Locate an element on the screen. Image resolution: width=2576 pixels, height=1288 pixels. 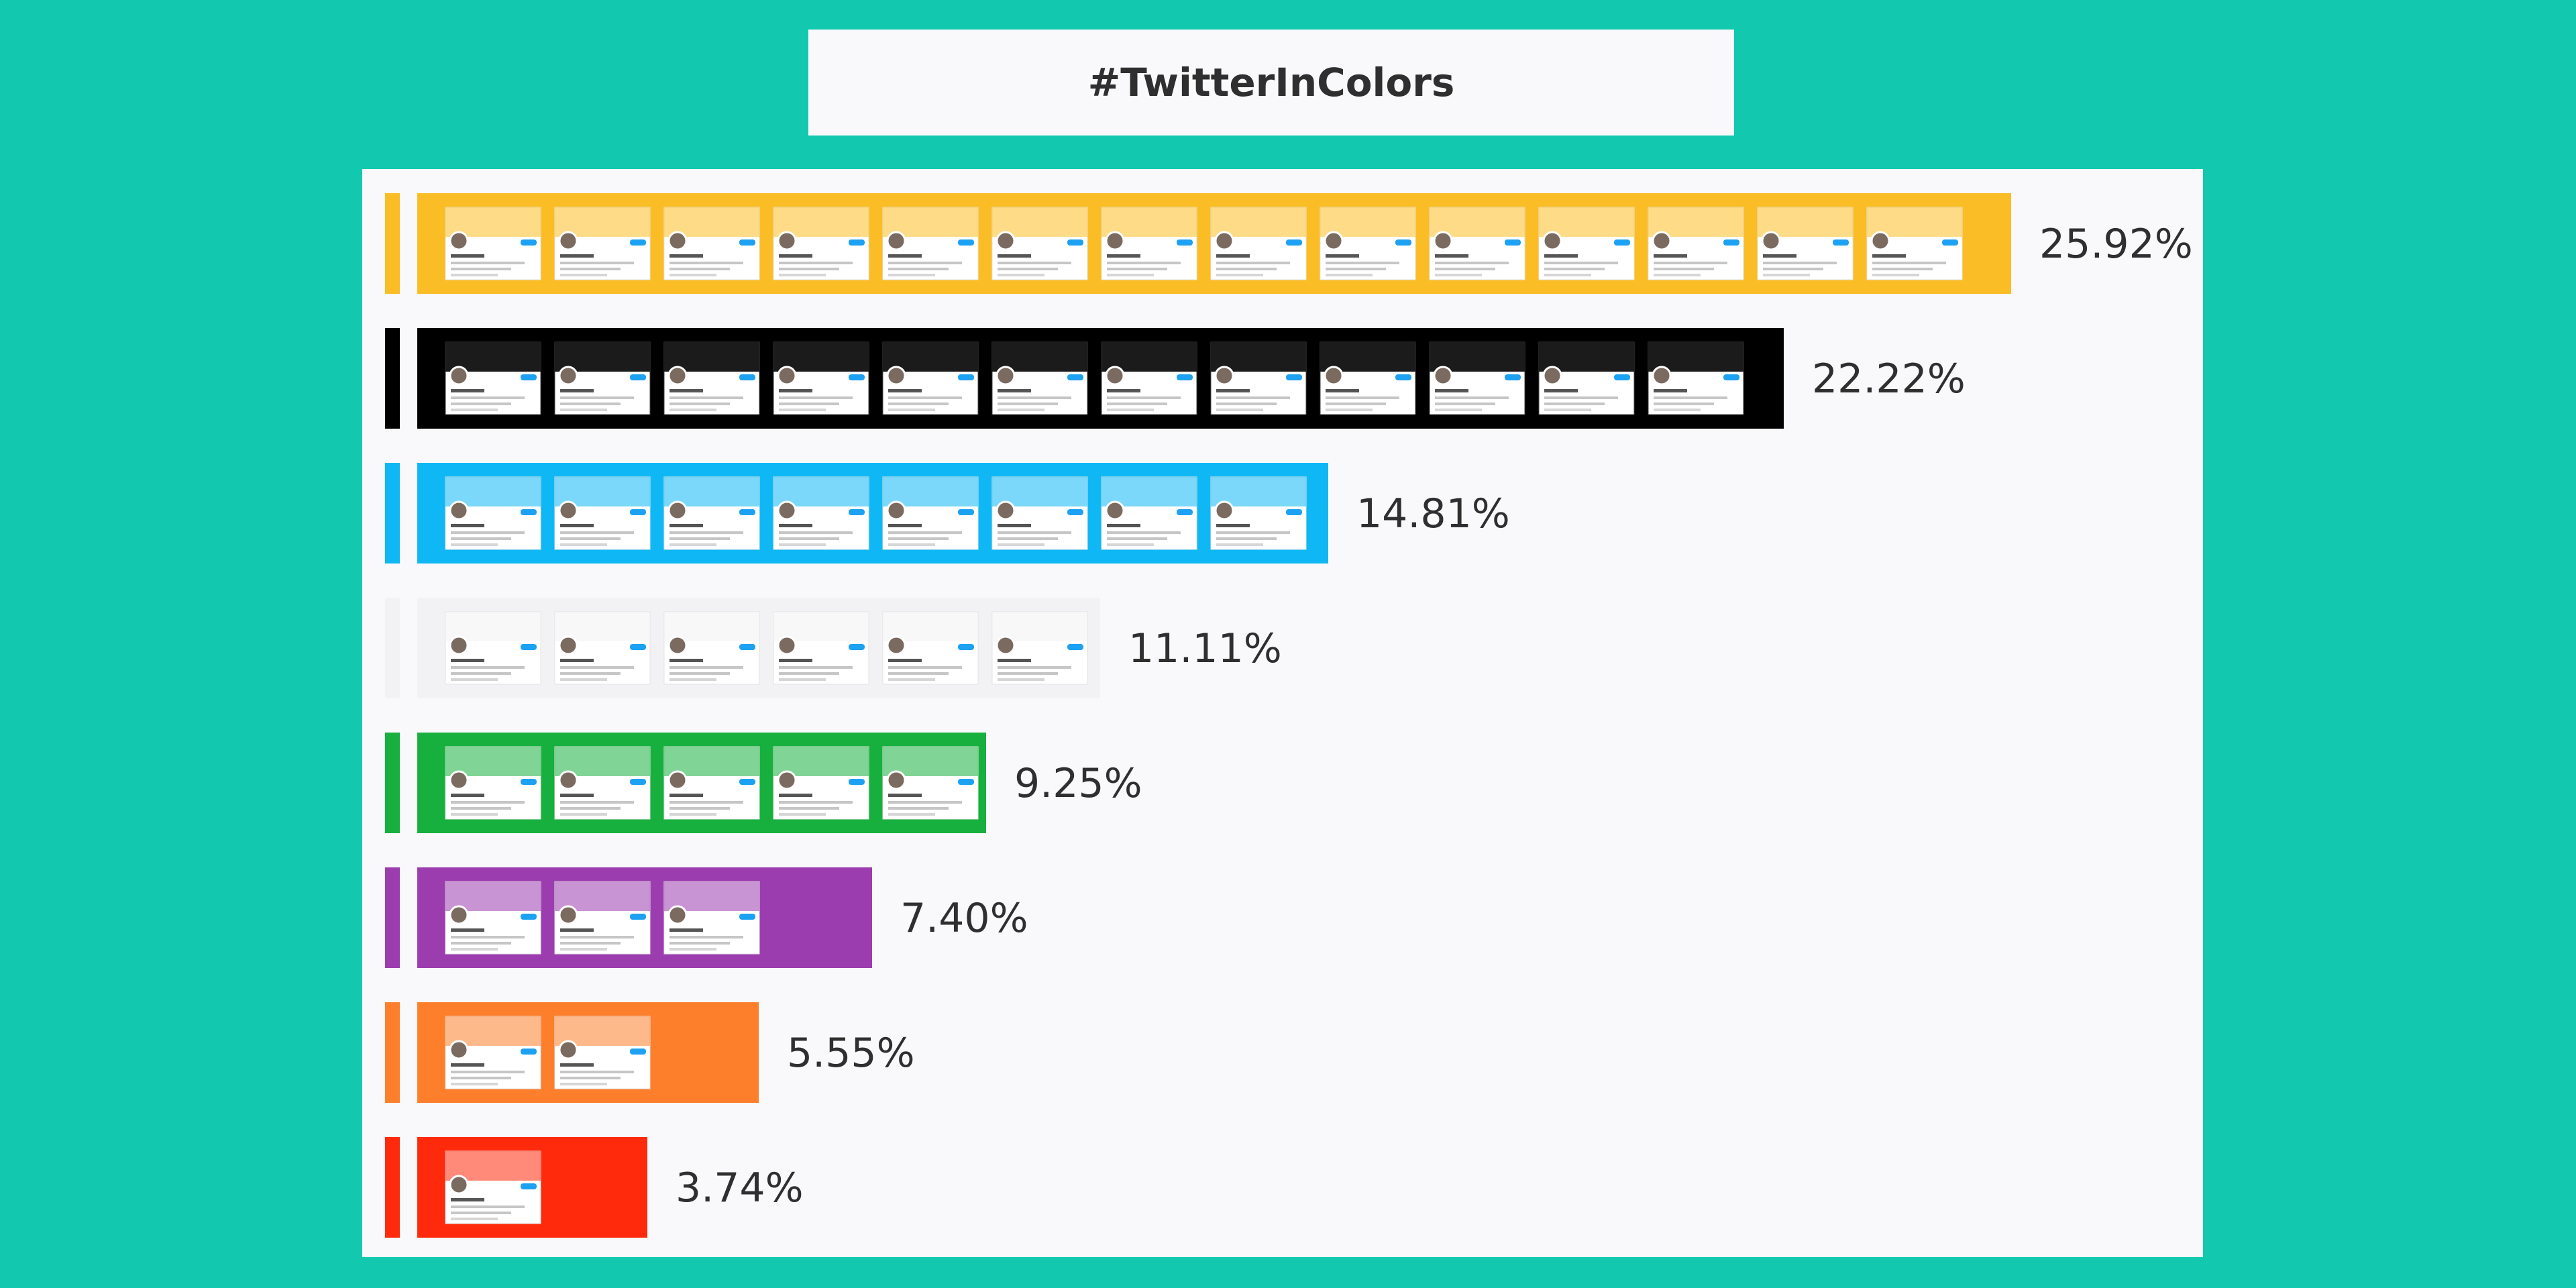
value-label-green: 9.25% is located at coordinates (1078, 783).